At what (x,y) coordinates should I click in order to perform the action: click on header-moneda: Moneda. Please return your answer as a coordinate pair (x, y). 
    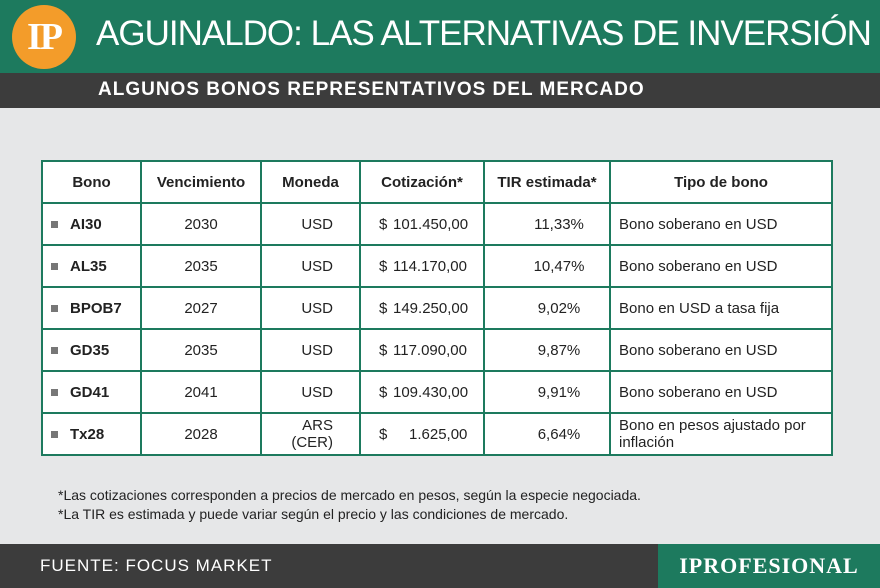
    Looking at the image, I should click on (310, 182).